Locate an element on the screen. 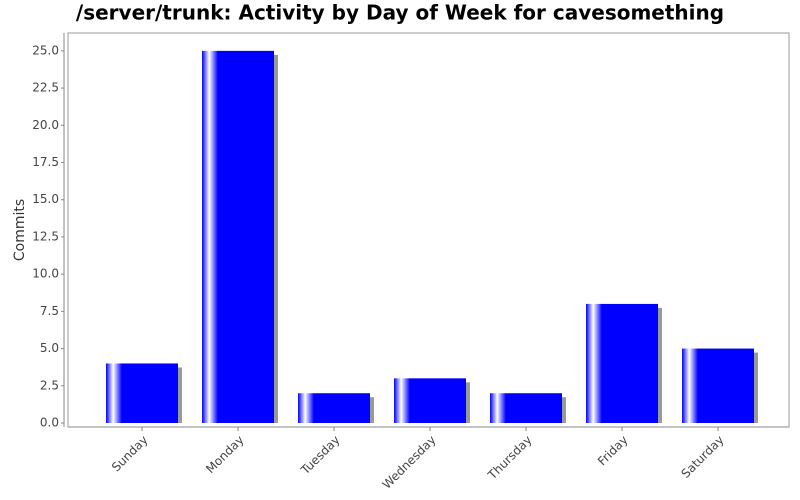 The height and width of the screenshot is (500, 800). y-tick-label: 20.0 is located at coordinates (45, 125).